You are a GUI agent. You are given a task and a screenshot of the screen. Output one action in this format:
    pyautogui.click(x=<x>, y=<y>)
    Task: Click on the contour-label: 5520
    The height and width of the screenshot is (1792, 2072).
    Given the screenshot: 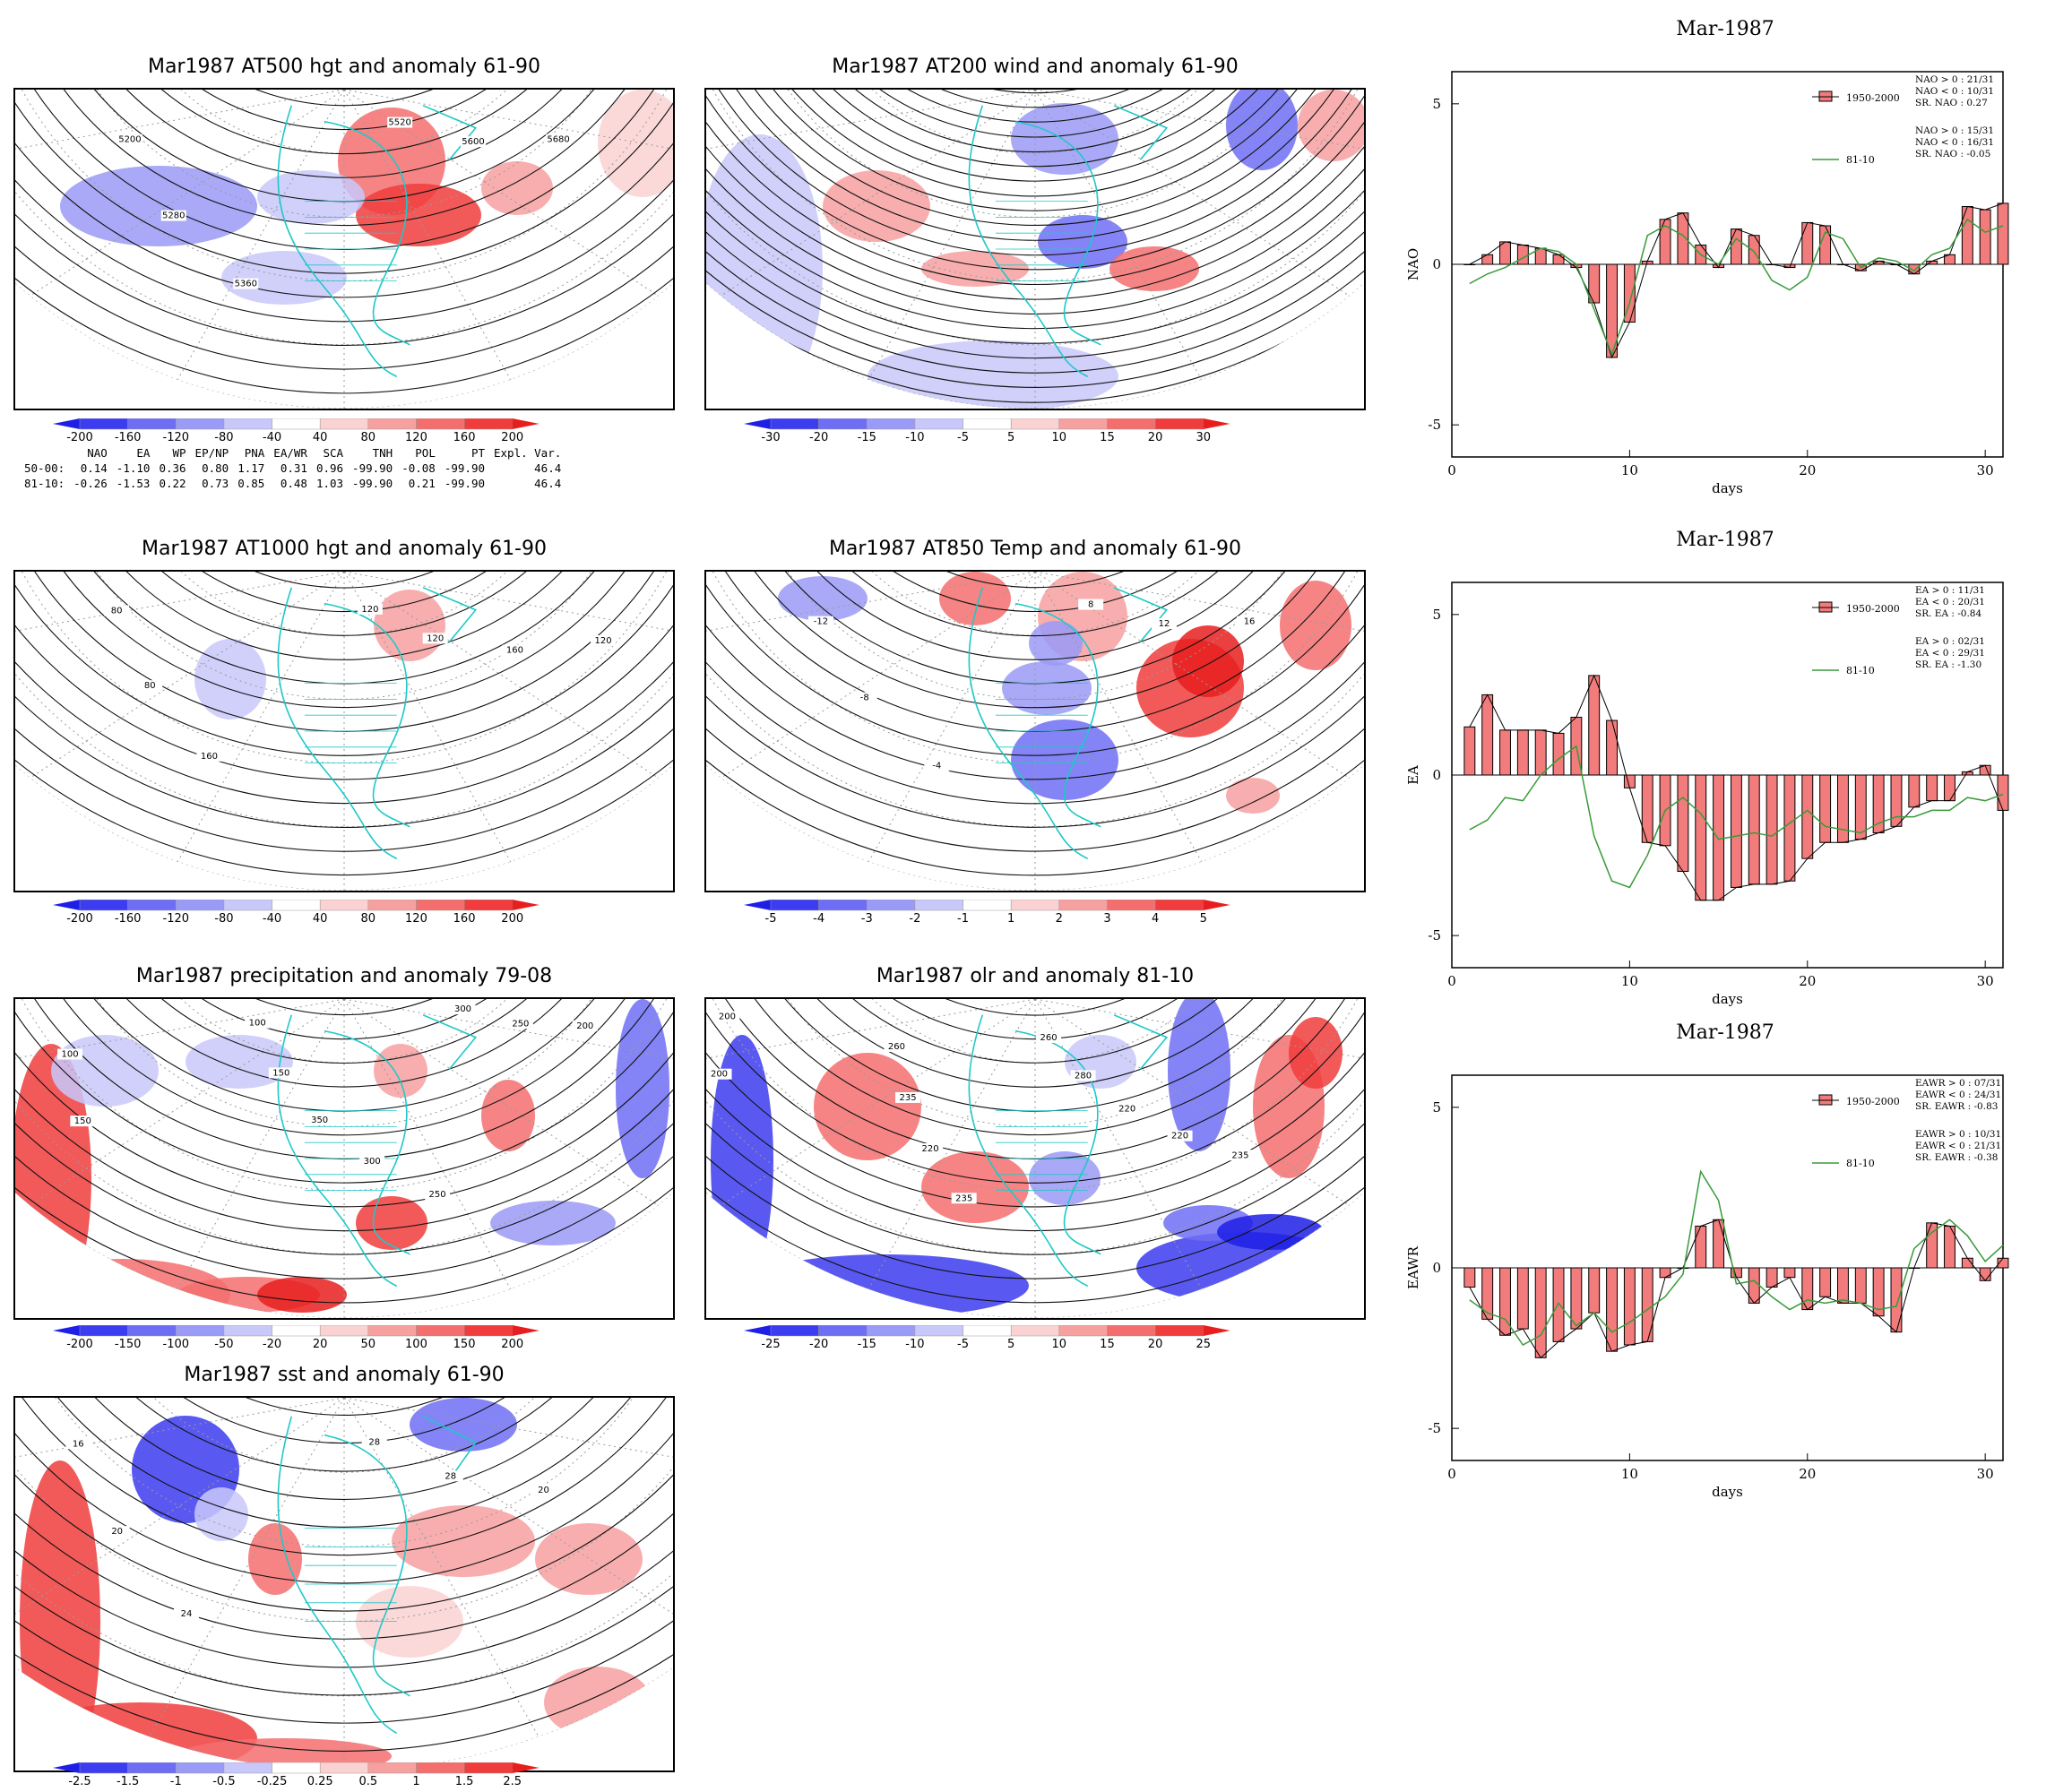 What is the action you would take?
    pyautogui.click(x=399, y=123)
    